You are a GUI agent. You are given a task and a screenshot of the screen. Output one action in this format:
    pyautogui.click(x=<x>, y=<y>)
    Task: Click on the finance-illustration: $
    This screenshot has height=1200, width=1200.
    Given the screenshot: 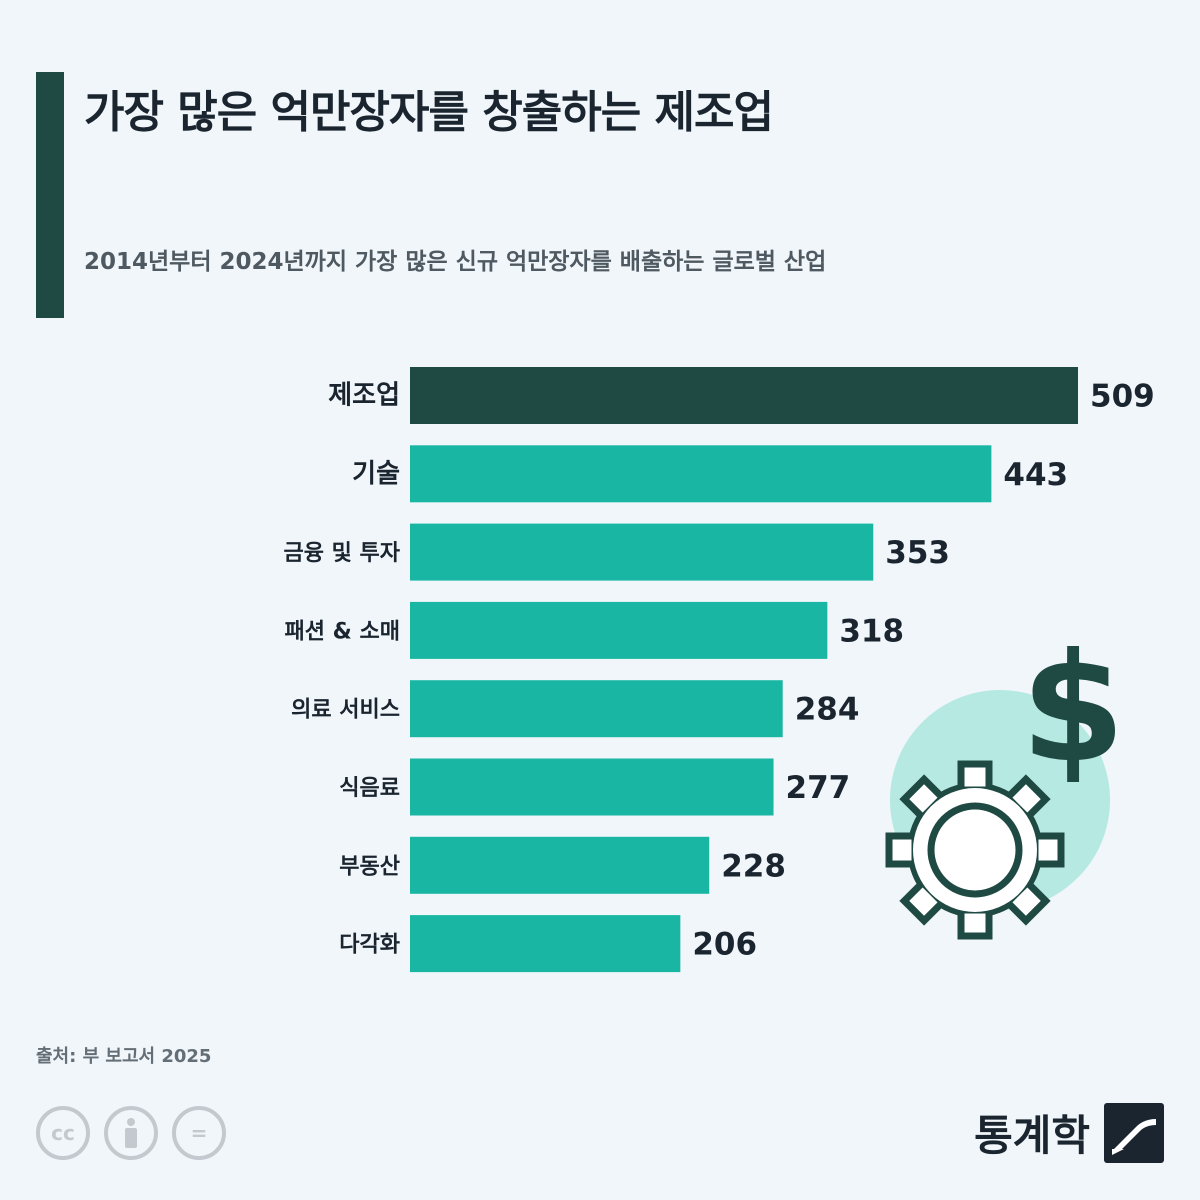 What is the action you would take?
    pyautogui.click(x=1005, y=787)
    